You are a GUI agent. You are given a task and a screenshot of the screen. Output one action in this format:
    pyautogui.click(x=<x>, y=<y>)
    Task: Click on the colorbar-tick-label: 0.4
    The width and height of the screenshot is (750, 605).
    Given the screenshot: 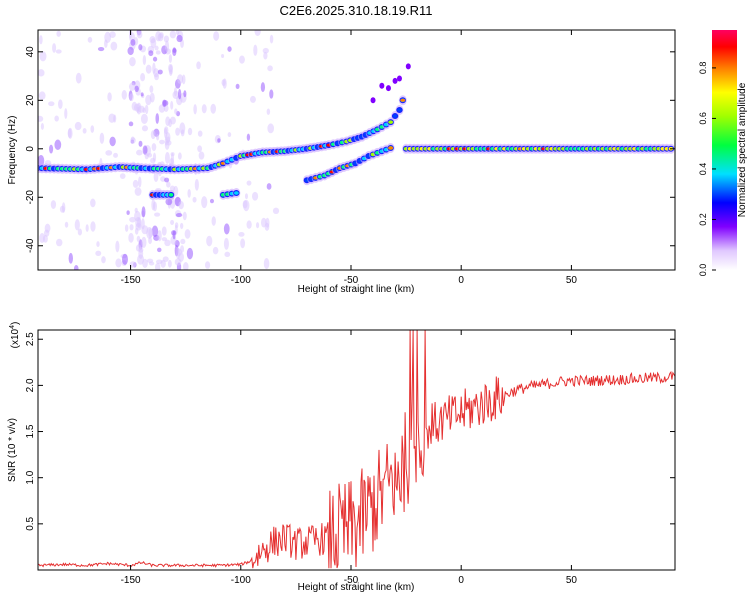 What is the action you would take?
    pyautogui.click(x=703, y=169)
    